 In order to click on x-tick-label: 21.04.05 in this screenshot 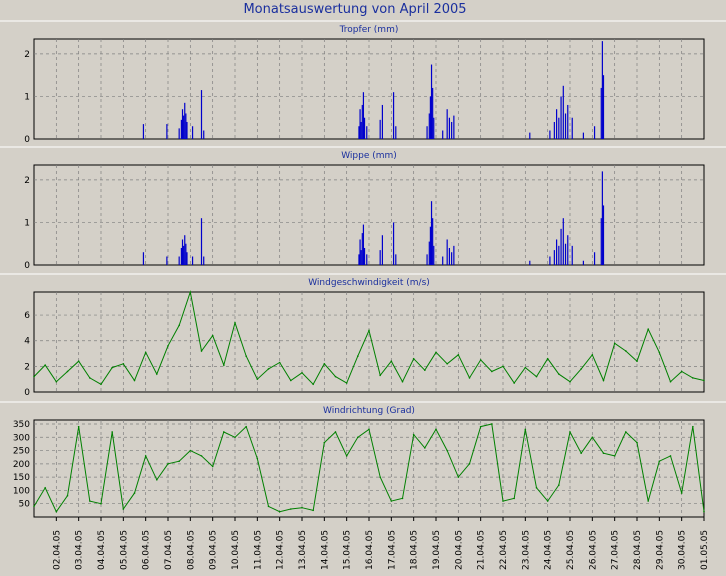, I will do `click(482, 550)`.